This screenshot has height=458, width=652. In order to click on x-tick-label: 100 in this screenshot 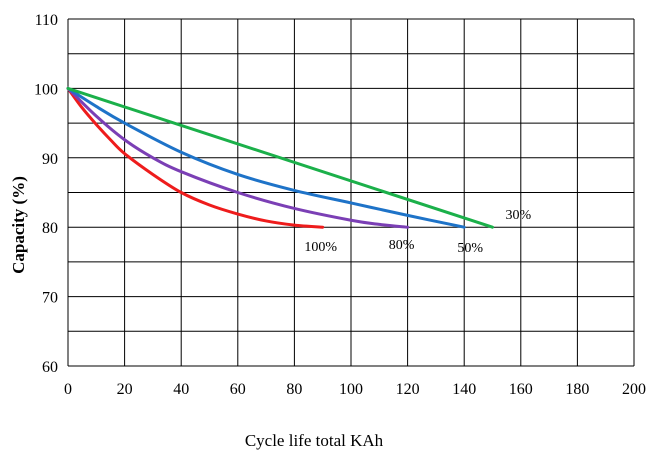, I will do `click(351, 389)`.